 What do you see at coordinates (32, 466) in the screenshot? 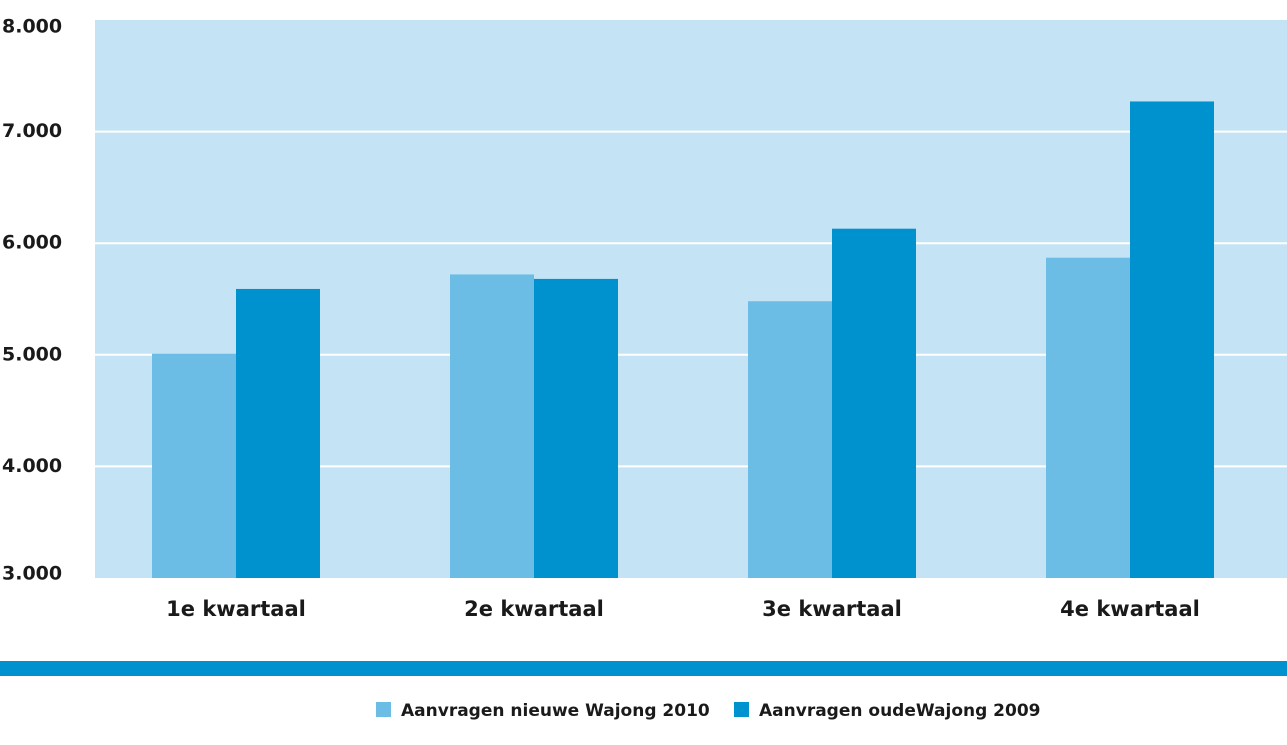
I see `y-tick-label: 4.000` at bounding box center [32, 466].